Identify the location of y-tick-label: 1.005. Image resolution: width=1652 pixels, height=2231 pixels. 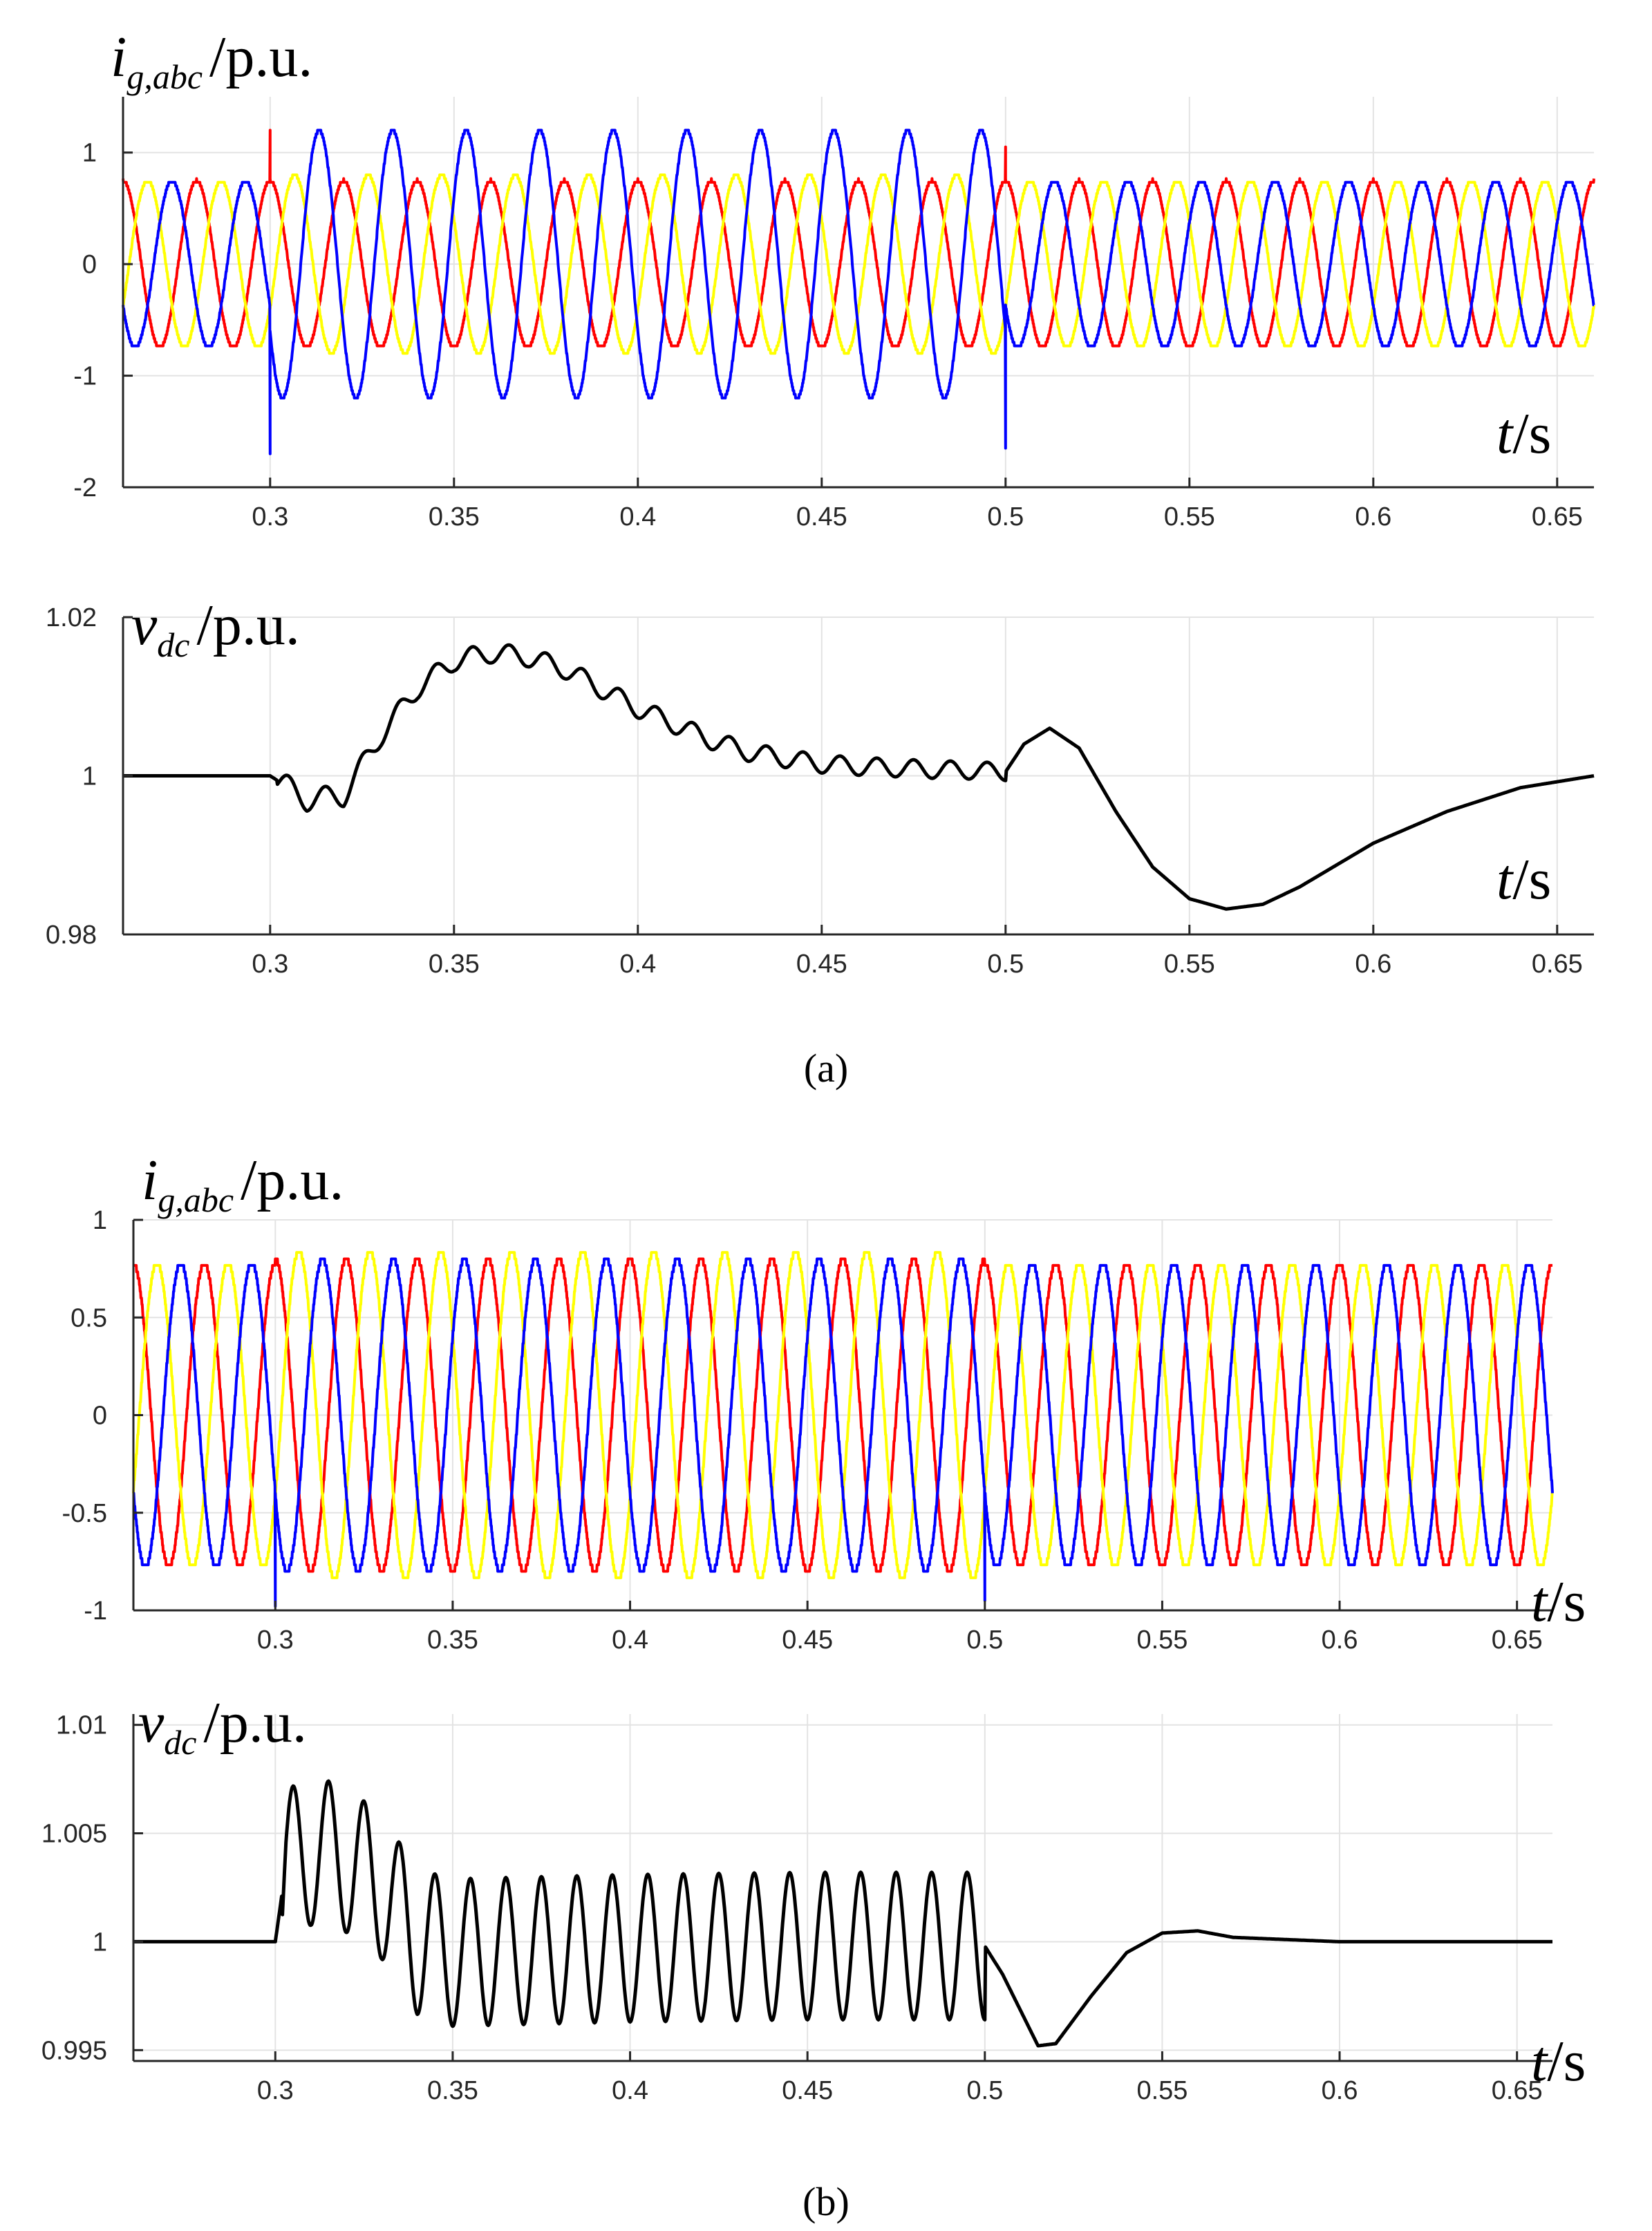
(74, 1834).